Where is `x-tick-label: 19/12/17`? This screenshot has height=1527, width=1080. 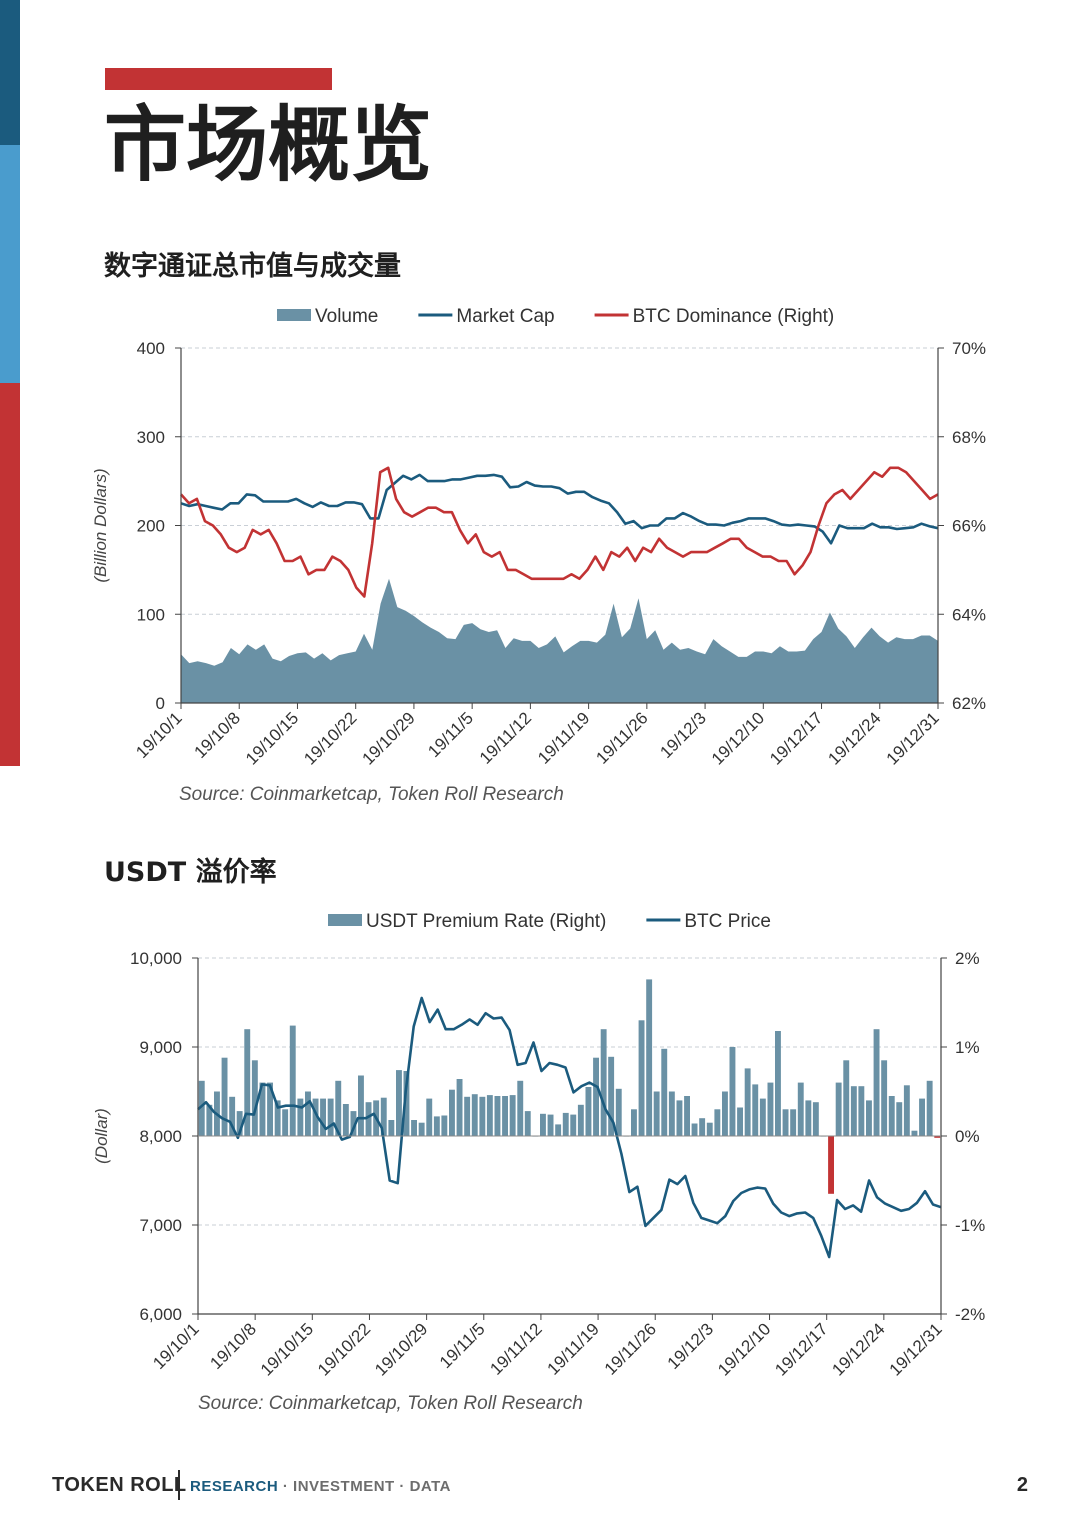 x-tick-label: 19/12/17 is located at coordinates (801, 1349).